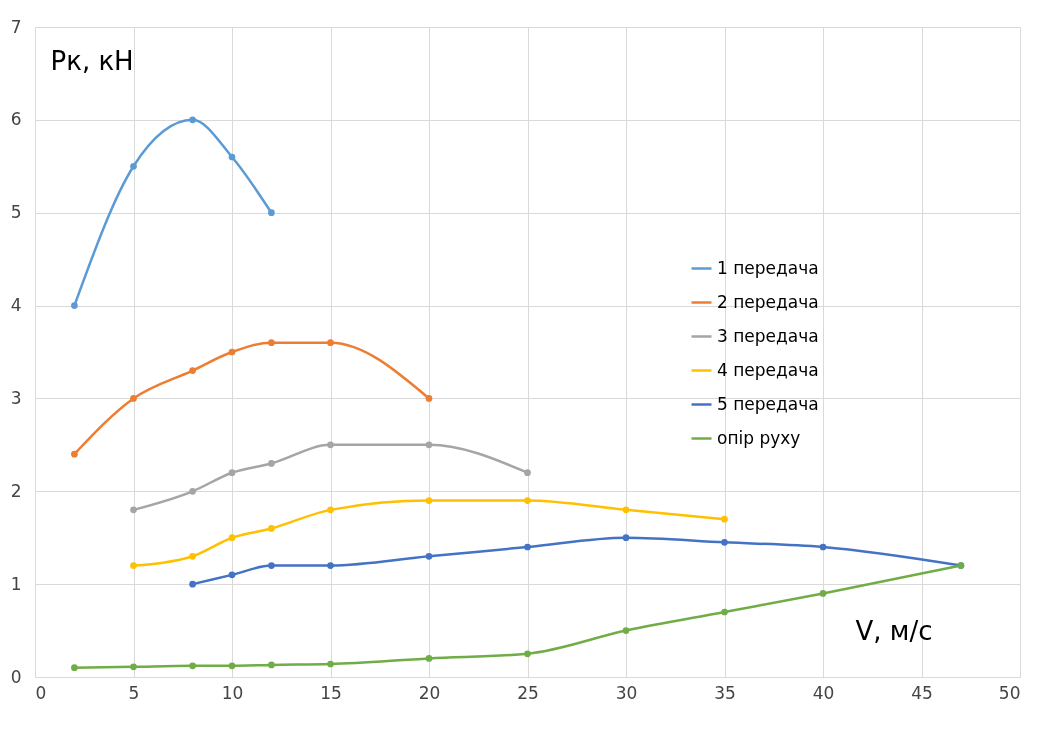 The width and height of the screenshot is (1059, 742). What do you see at coordinates (232, 692) in the screenshot?
I see `x-tick-label: 10` at bounding box center [232, 692].